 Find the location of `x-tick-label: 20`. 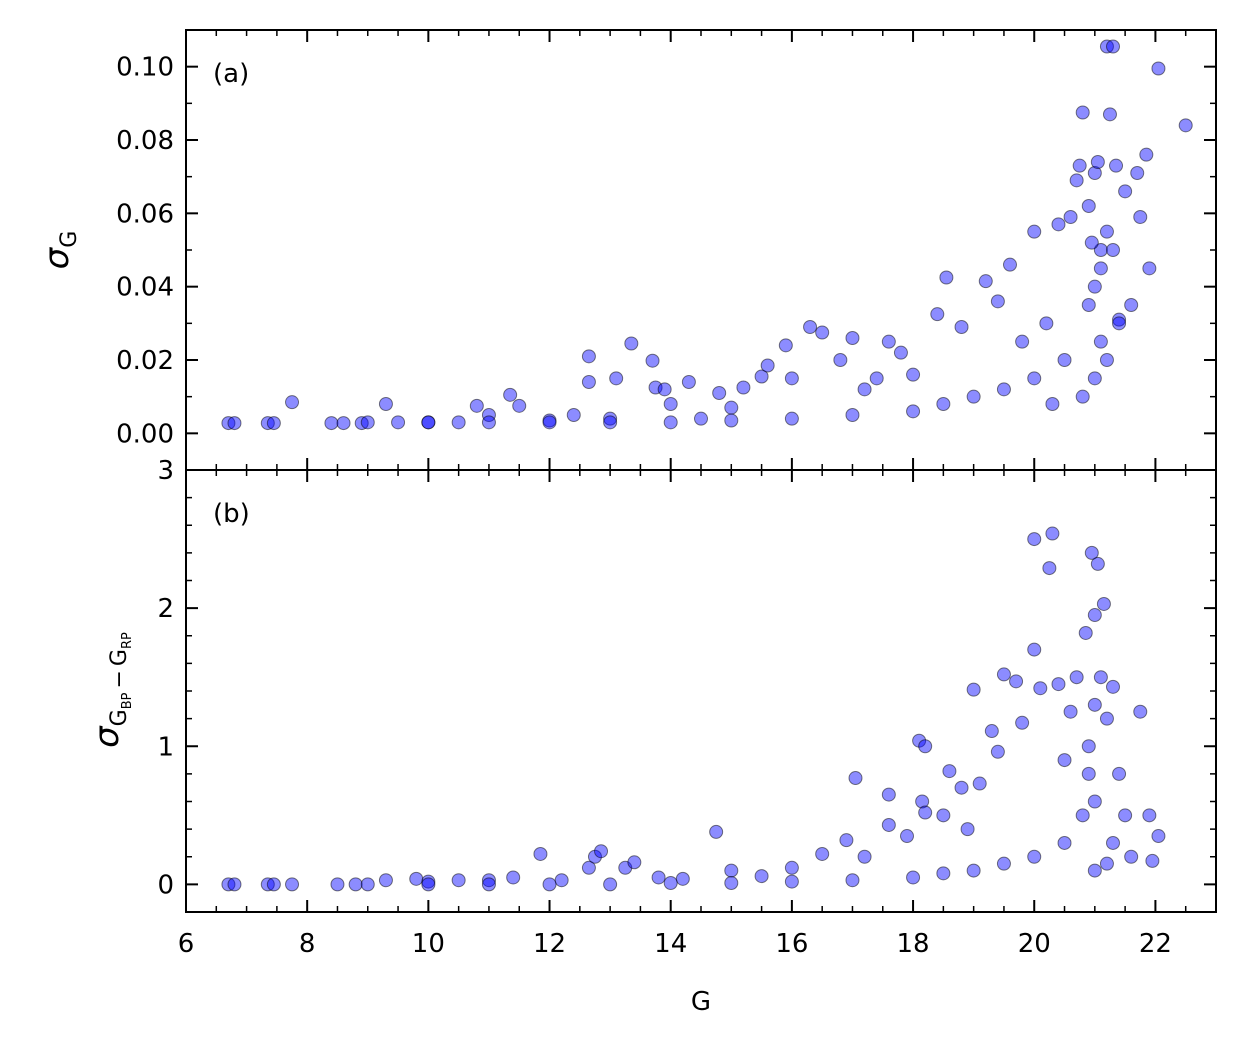

x-tick-label: 20 is located at coordinates (1034, 944).